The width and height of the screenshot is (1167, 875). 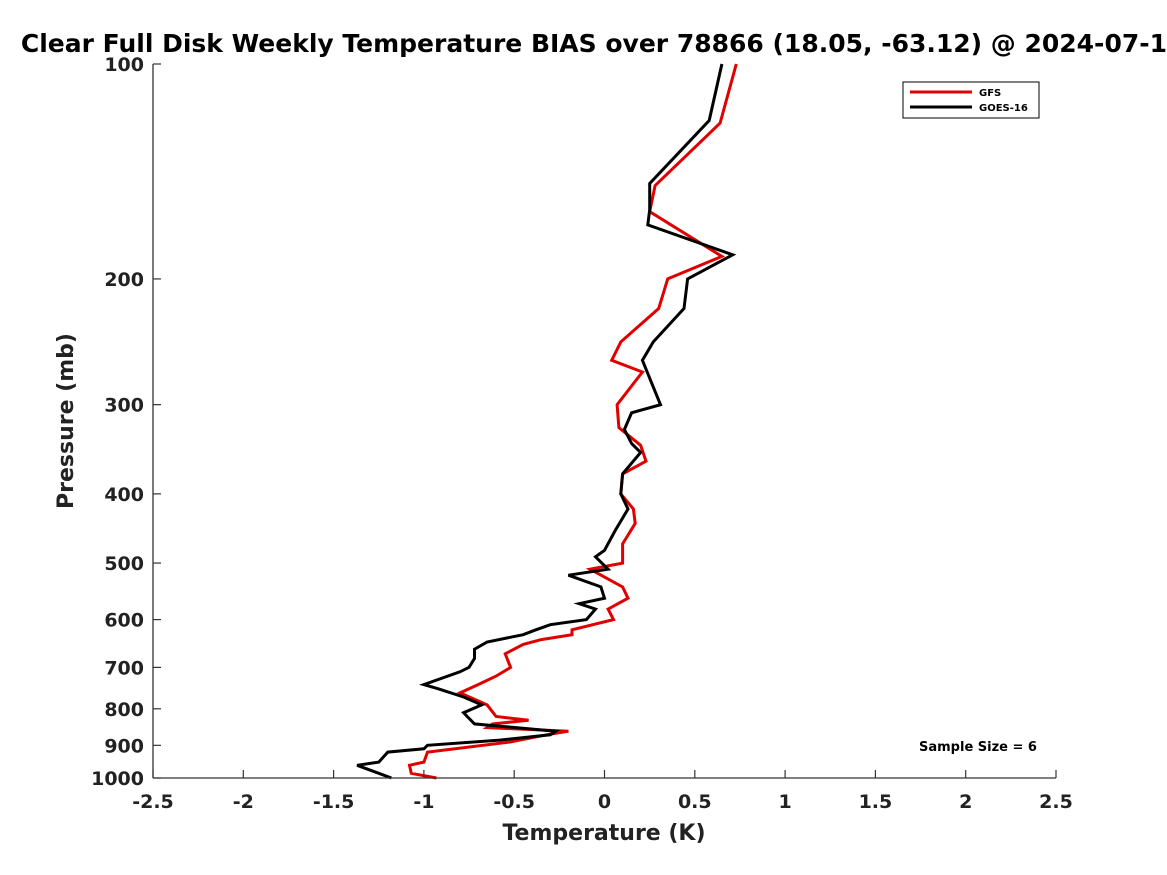 What do you see at coordinates (124, 280) in the screenshot?
I see `y-tick-label: 200` at bounding box center [124, 280].